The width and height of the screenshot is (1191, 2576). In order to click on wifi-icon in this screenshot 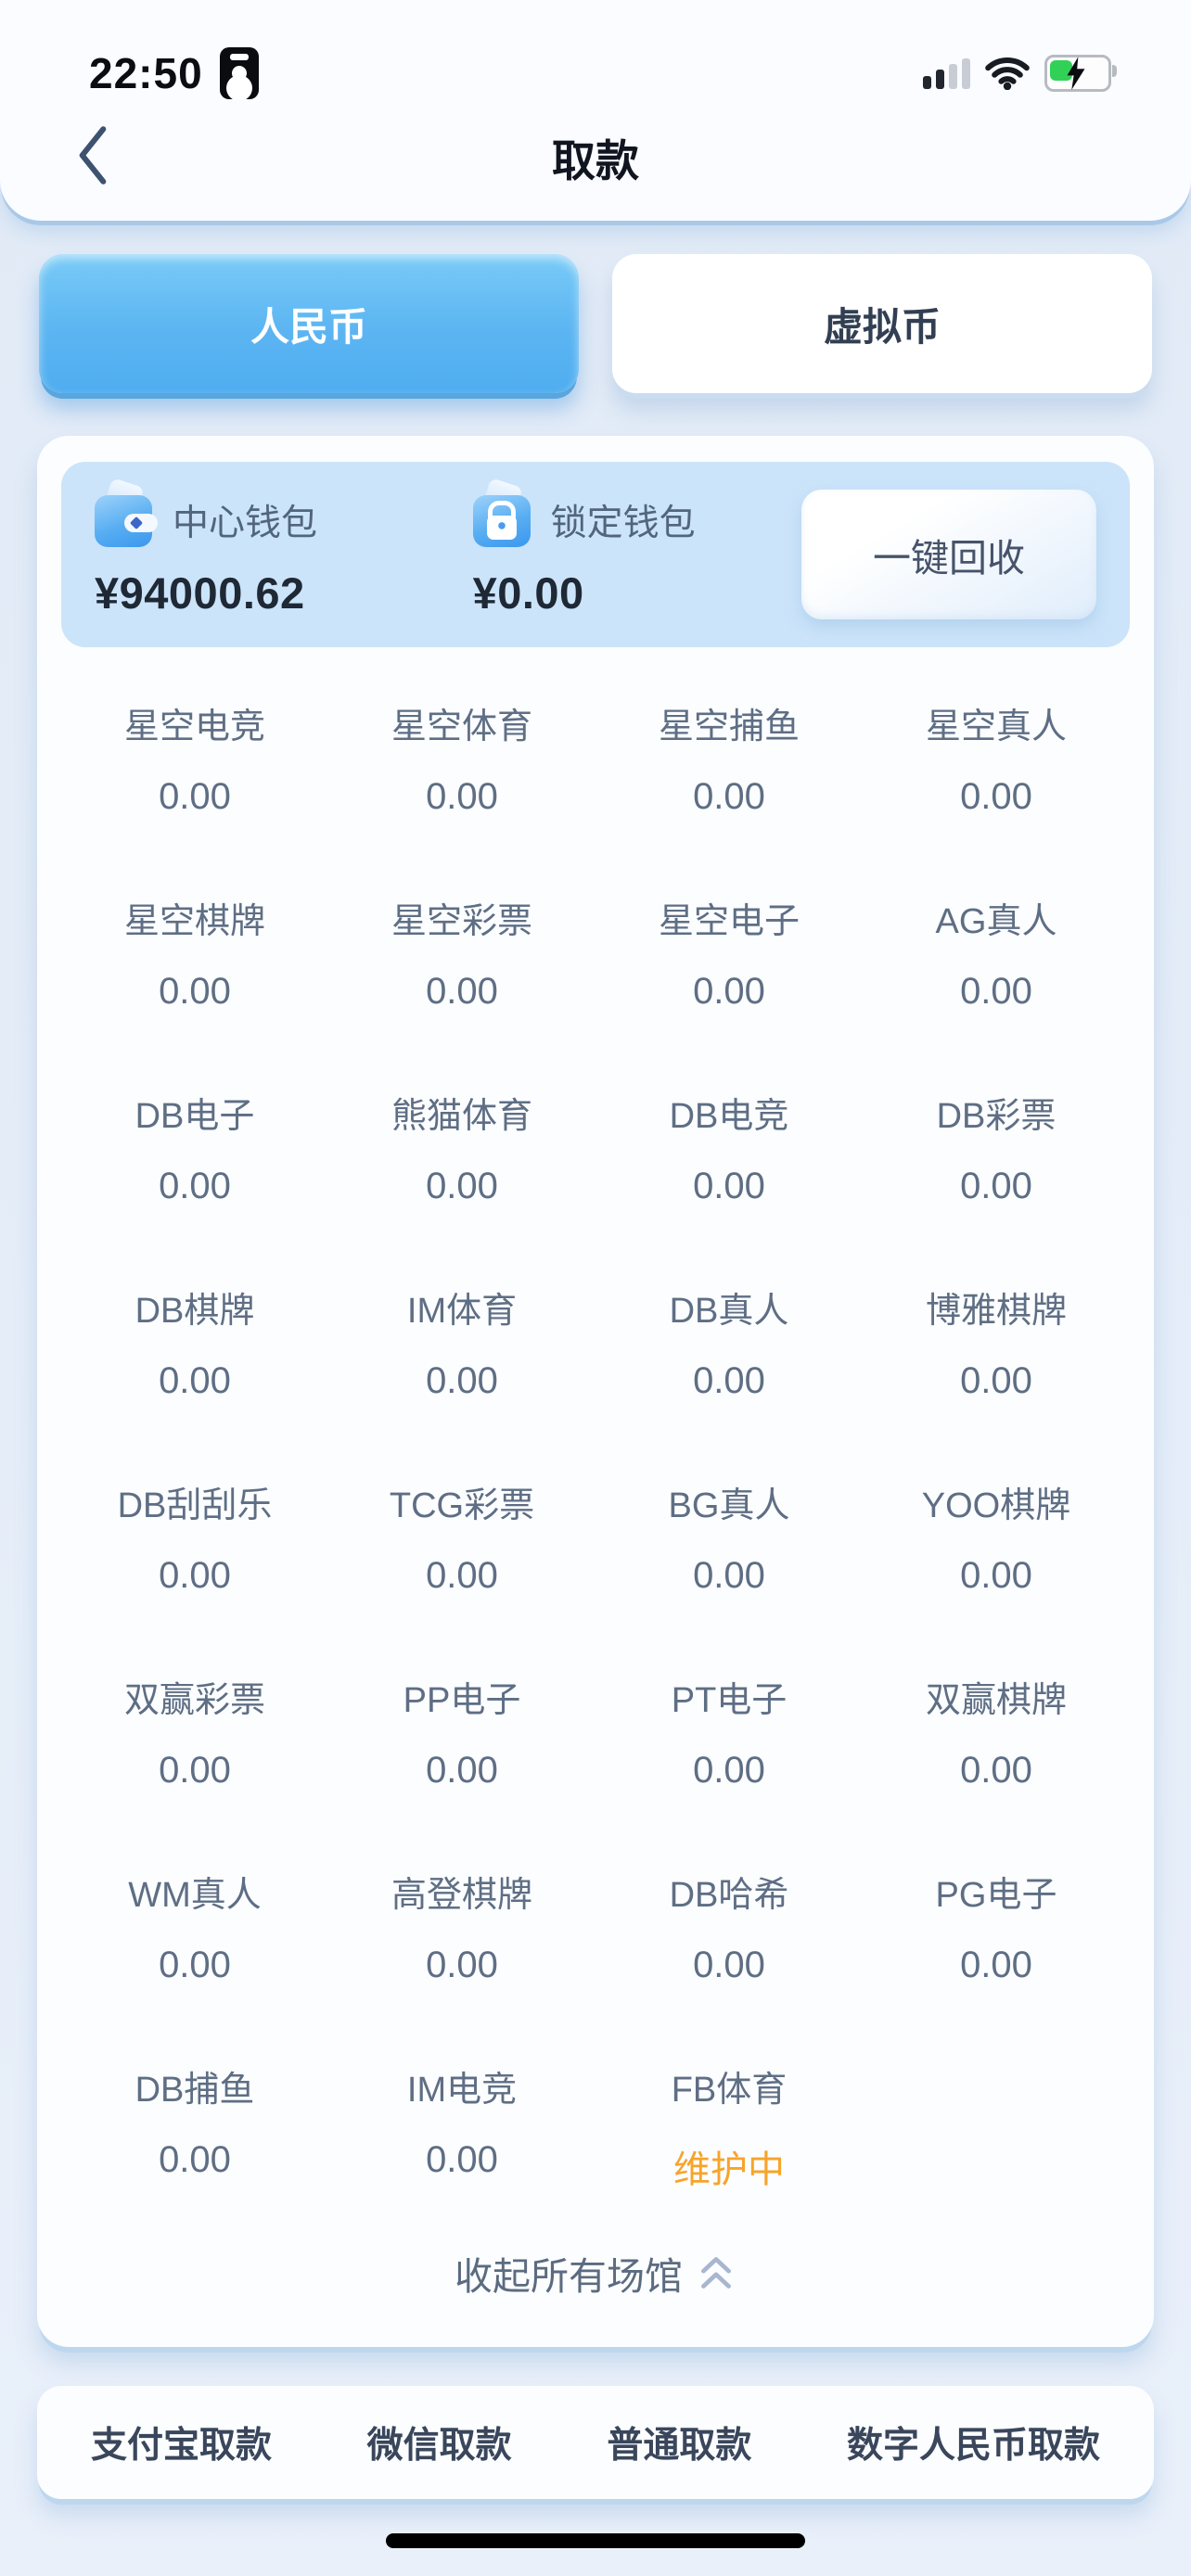, I will do `click(1007, 74)`.